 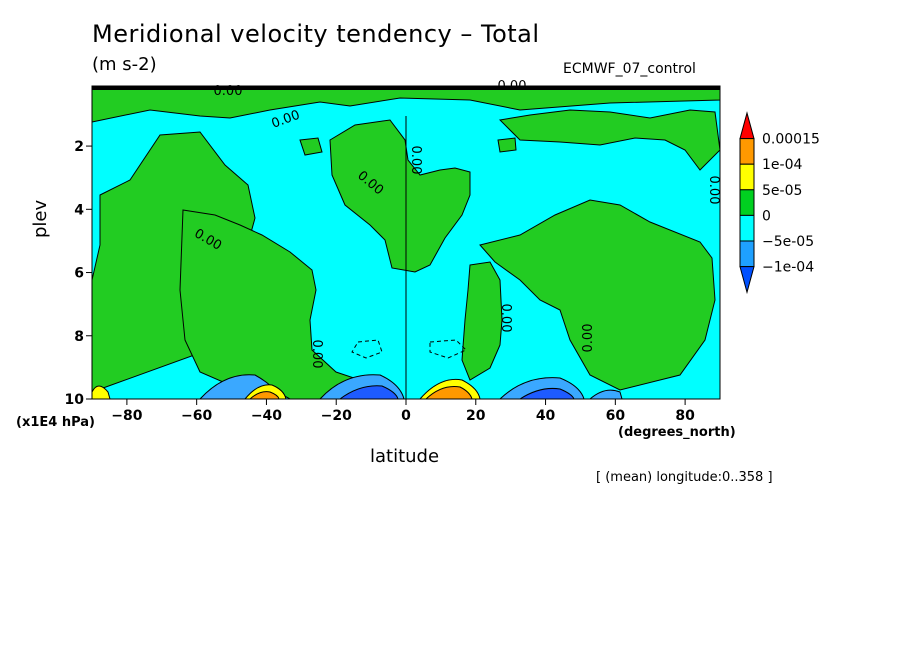 I want to click on chart-units: (m s-2), so click(x=124, y=64).